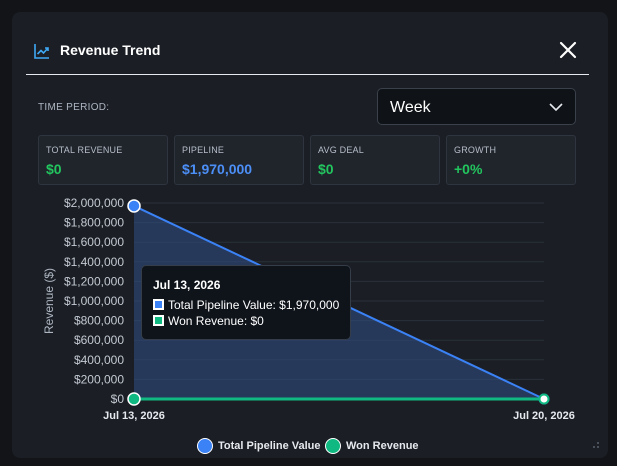 Image resolution: width=617 pixels, height=466 pixels. What do you see at coordinates (511, 160) in the screenshot?
I see `card-growth: GROWTH +0%` at bounding box center [511, 160].